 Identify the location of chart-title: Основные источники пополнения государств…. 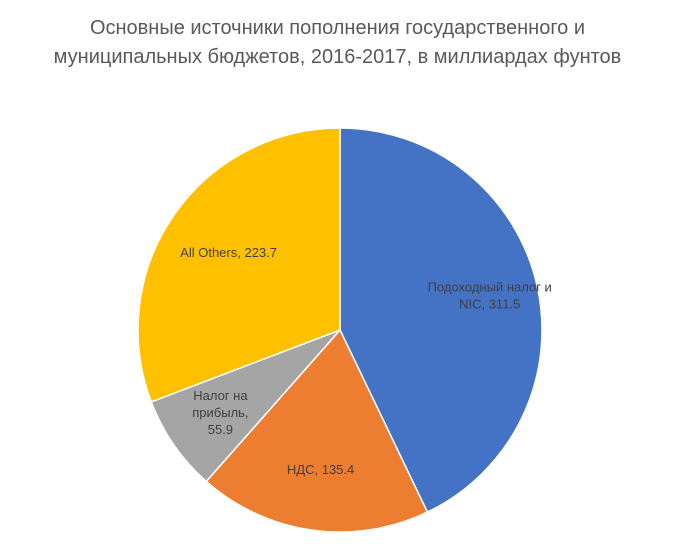
(337, 43).